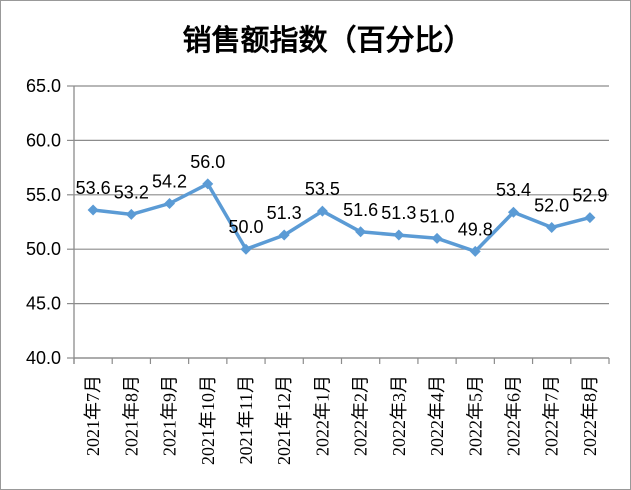 The width and height of the screenshot is (631, 490). Describe the element at coordinates (361, 415) in the screenshot. I see `x-axis-label: 2022年2月` at that location.